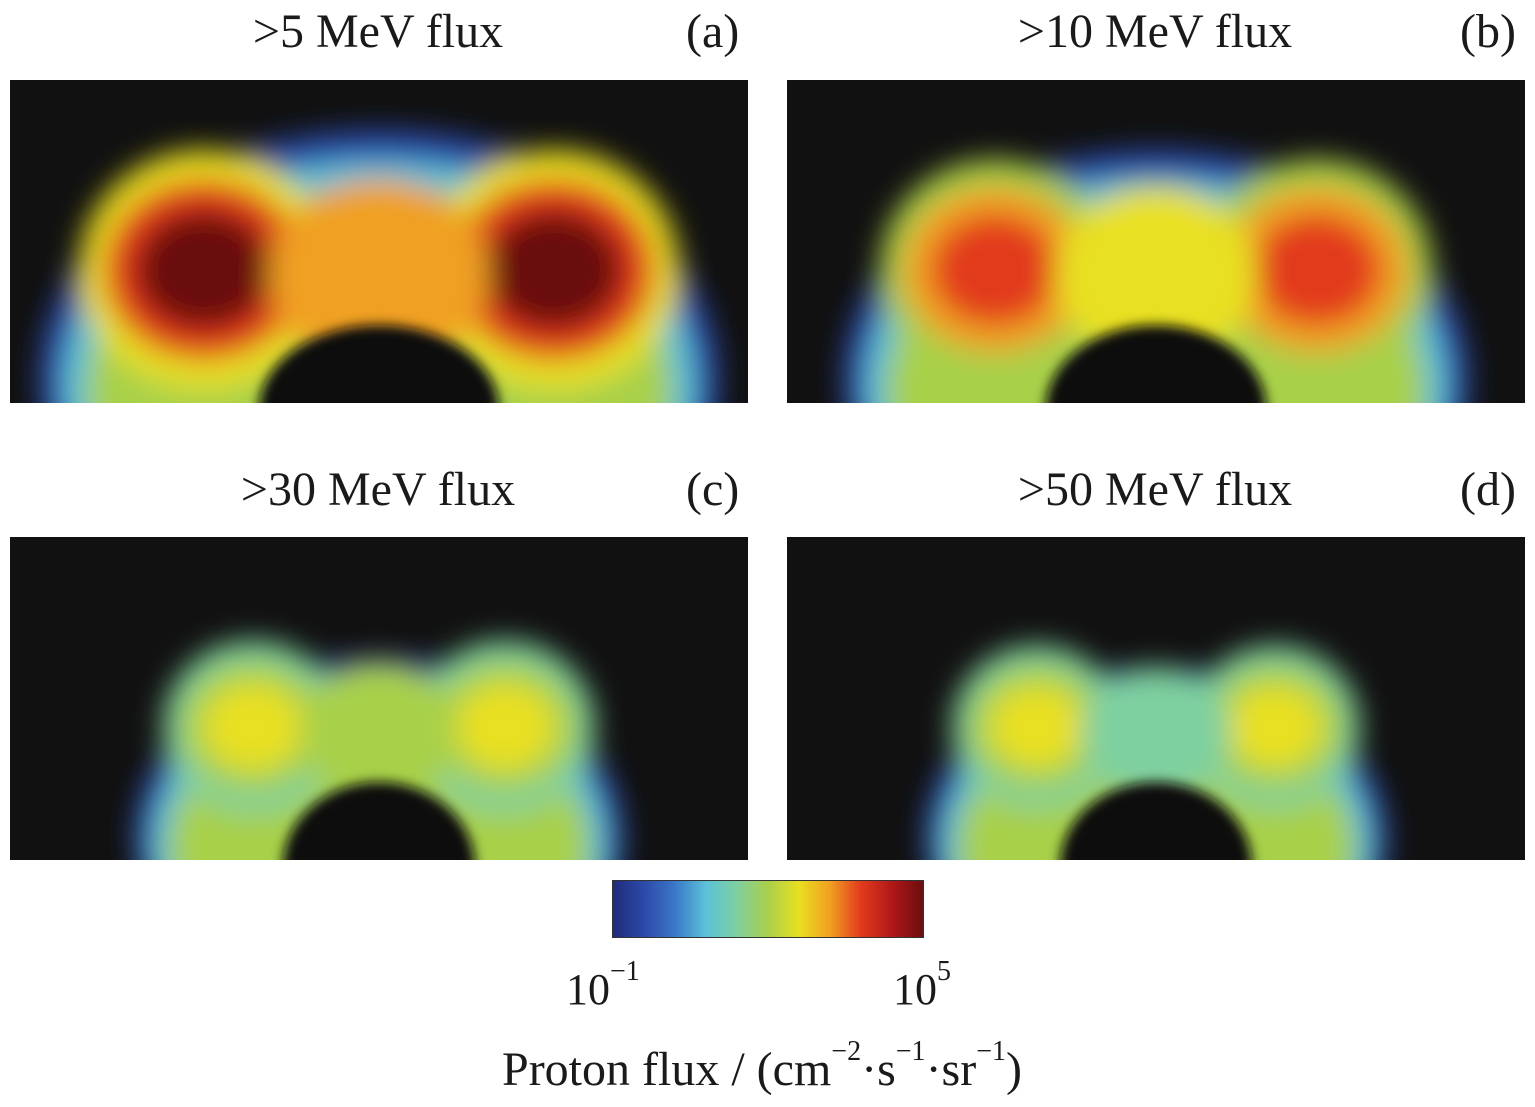  I want to click on panel-title-b: >10 MeV flux, so click(1155, 31).